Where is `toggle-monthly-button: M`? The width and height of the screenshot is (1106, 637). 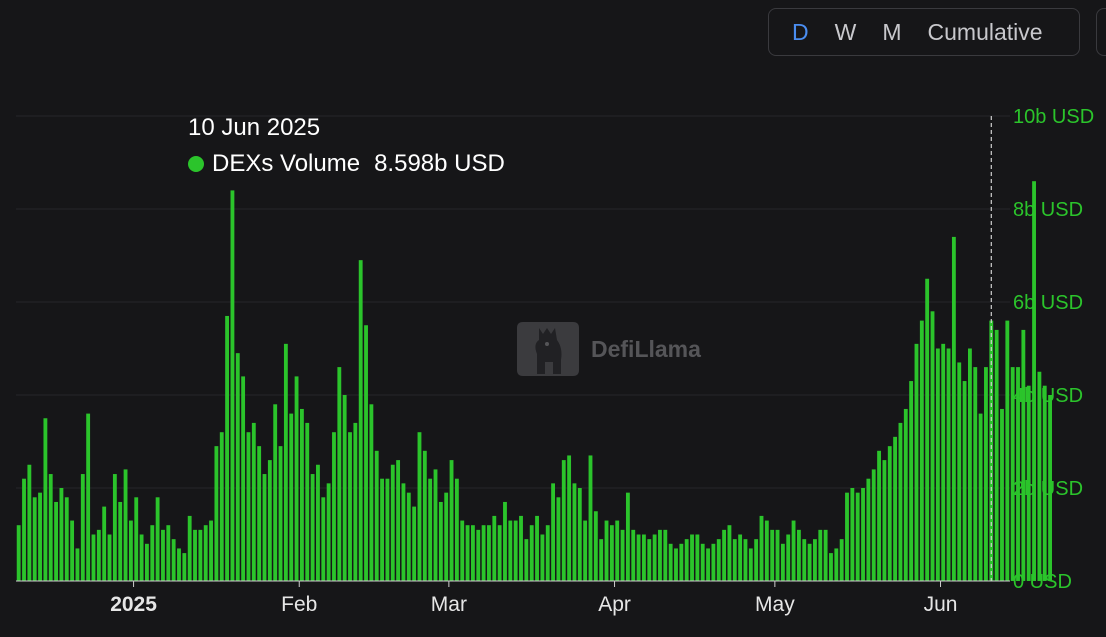 toggle-monthly-button: M is located at coordinates (892, 32).